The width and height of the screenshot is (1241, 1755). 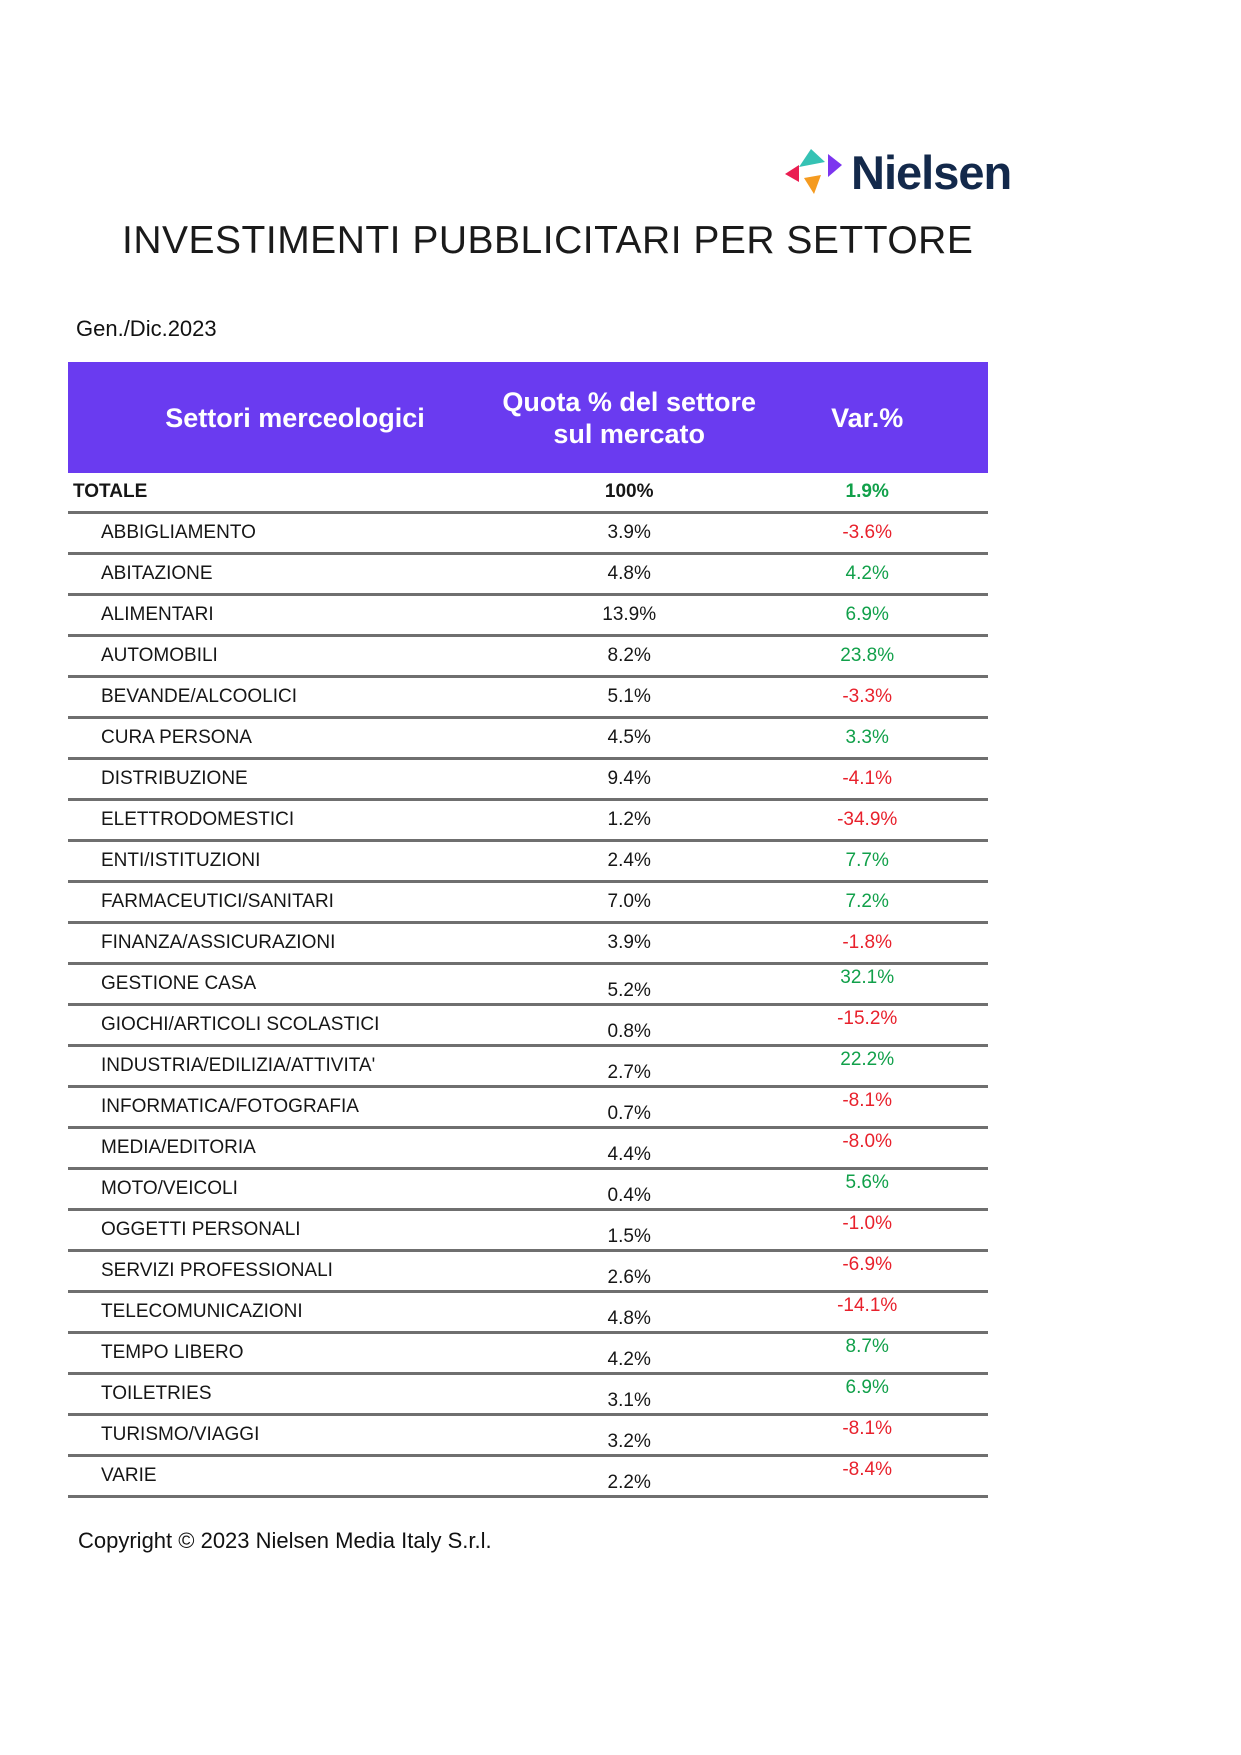 I want to click on table-row: ELETTRODOMESTICI 1.2% -34.9%, so click(x=528, y=821).